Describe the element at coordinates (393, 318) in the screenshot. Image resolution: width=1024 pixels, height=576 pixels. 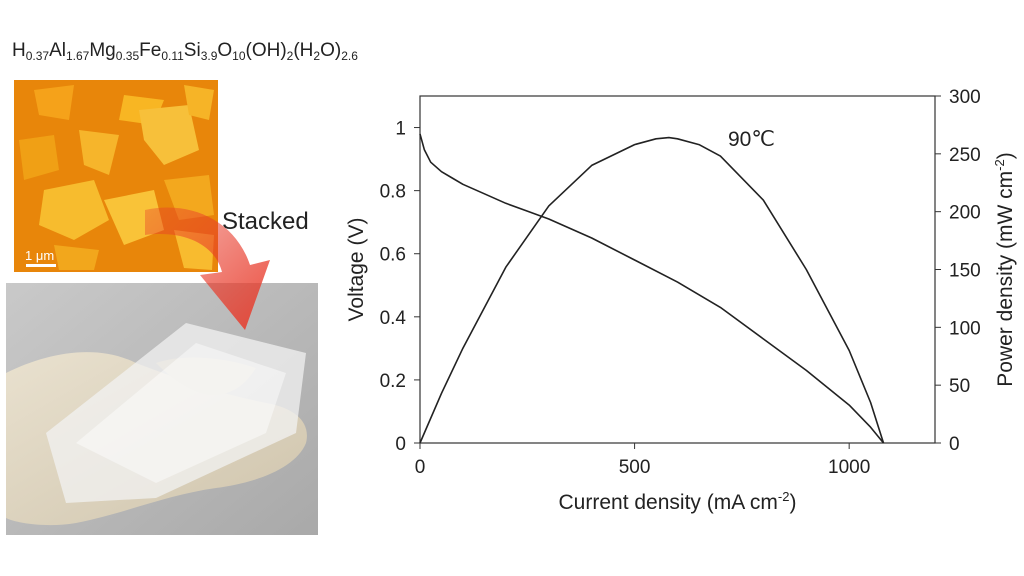
I see `y-left-tick-label: 0.4` at that location.